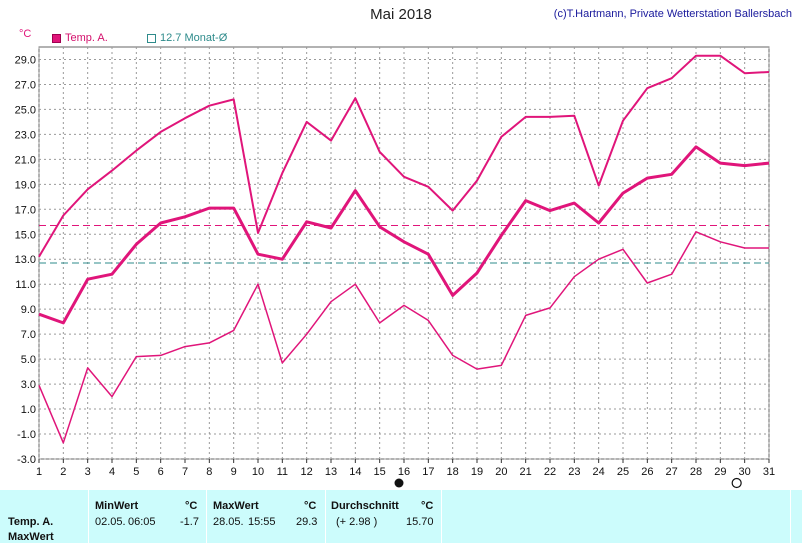 This screenshot has width=802, height=543. I want to click on stats-max-header: MaxWert, so click(236, 506).